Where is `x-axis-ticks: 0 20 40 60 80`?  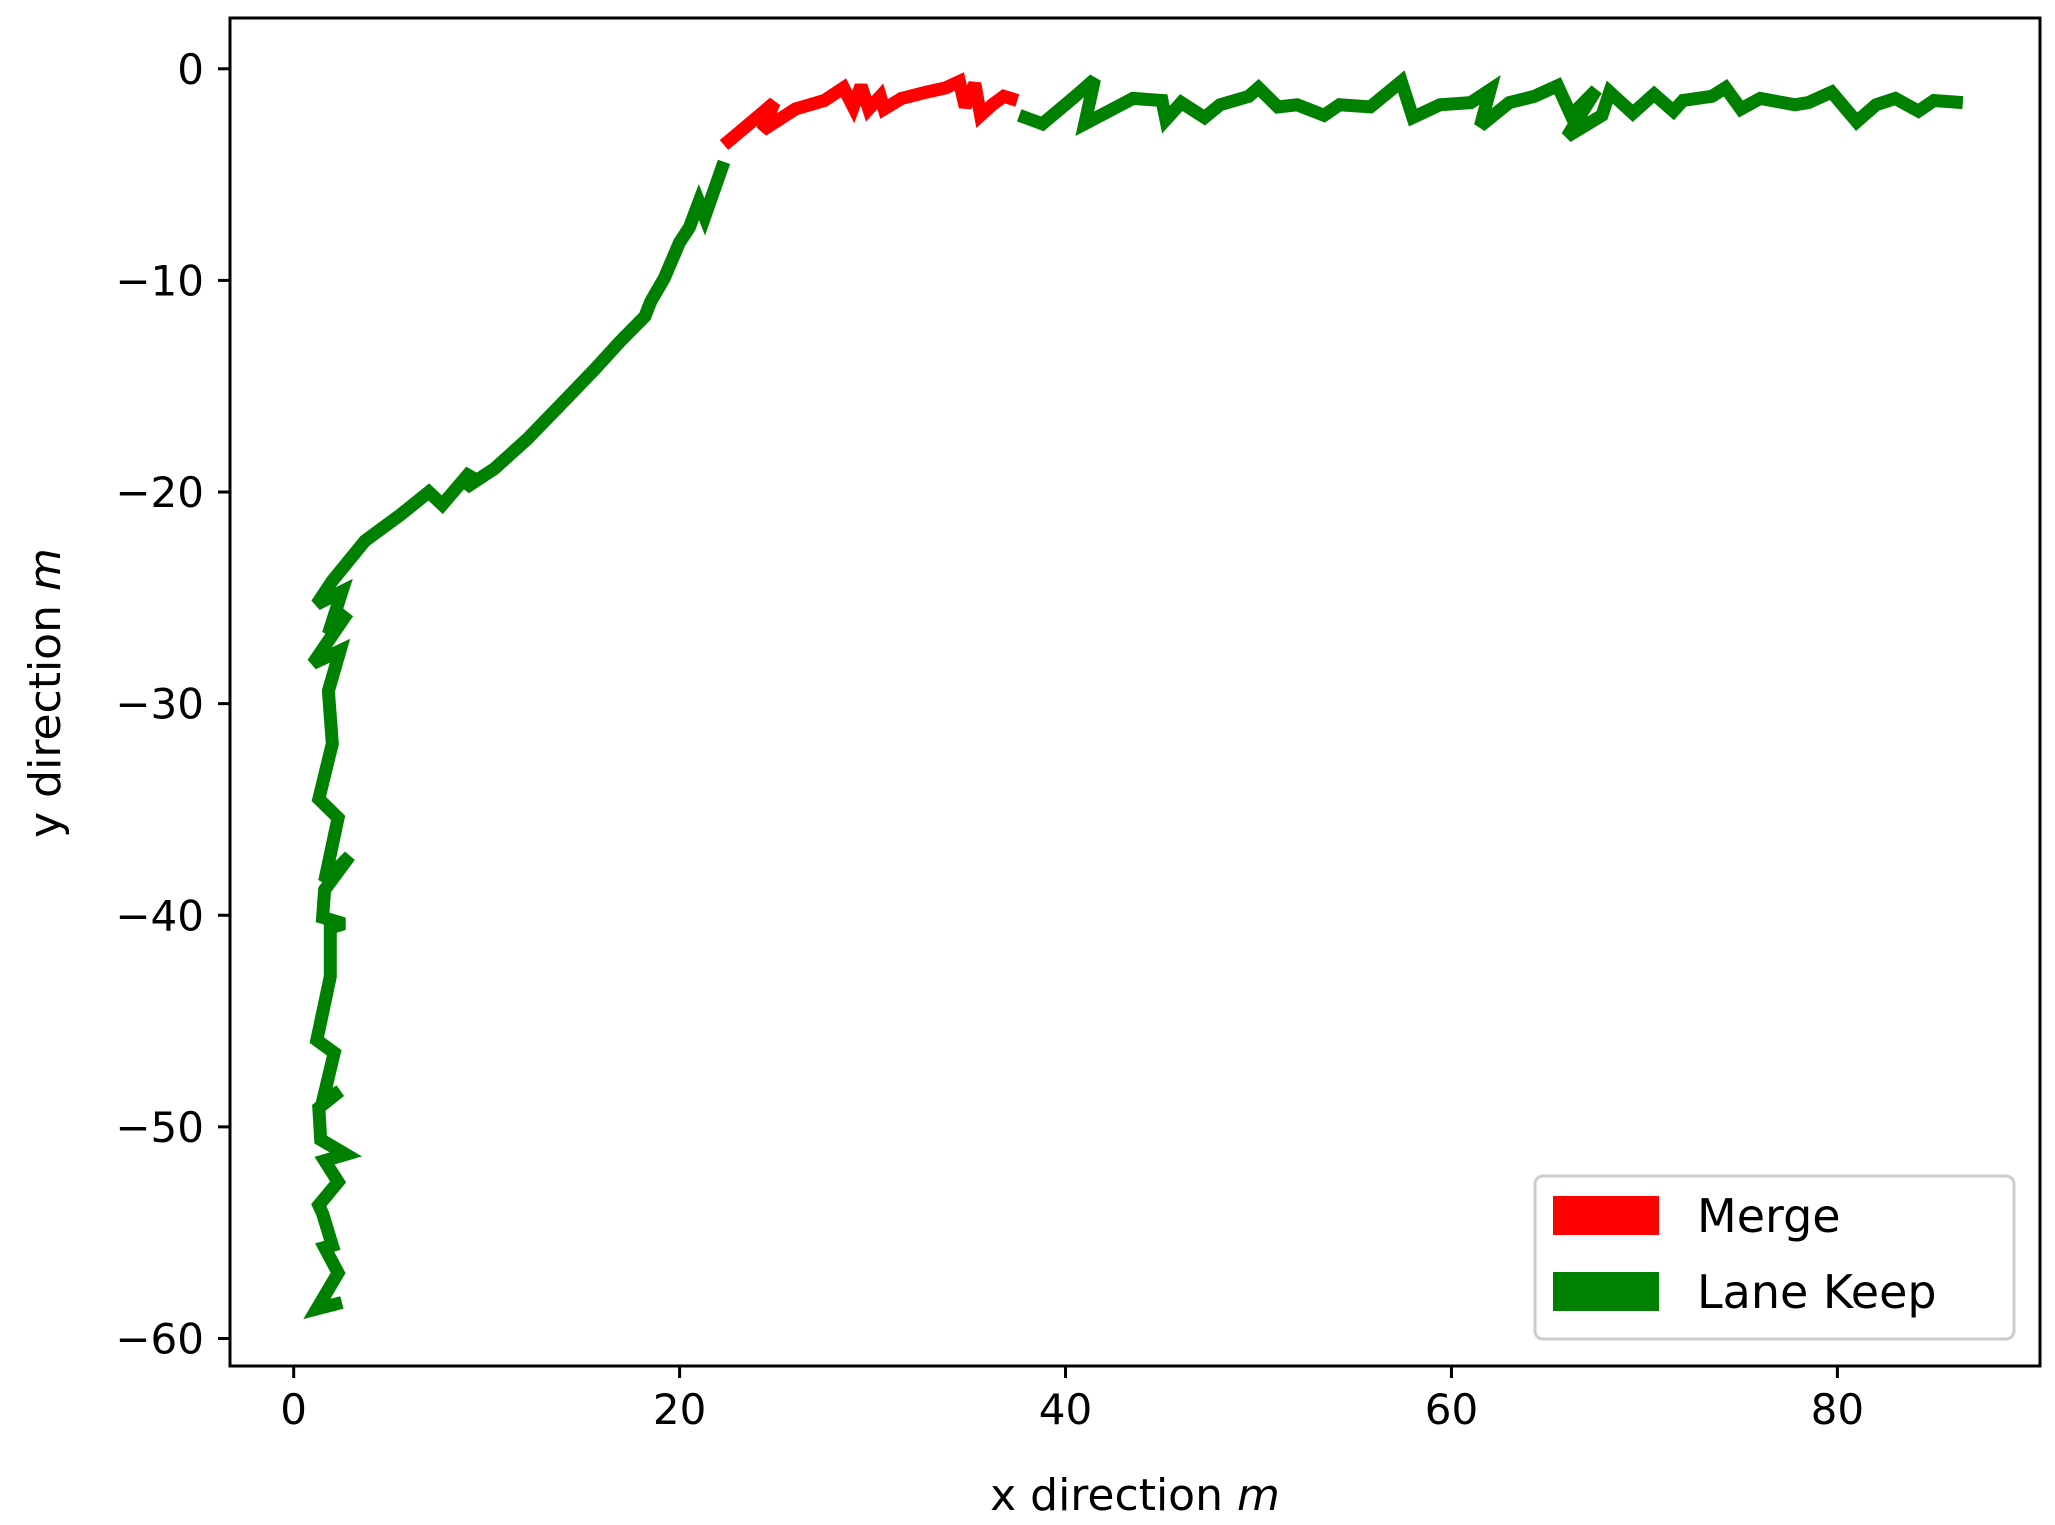 x-axis-ticks: 0 20 40 60 80 is located at coordinates (1072, 1400).